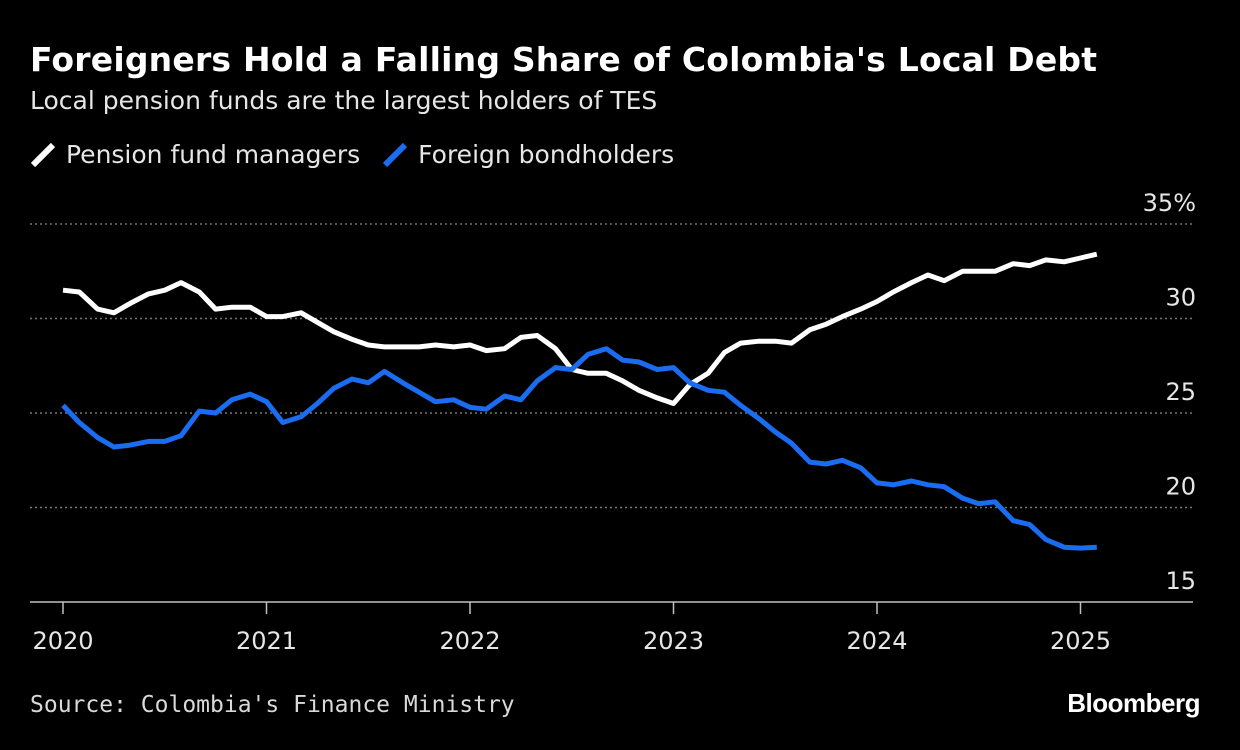 Image resolution: width=1240 pixels, height=750 pixels. What do you see at coordinates (213, 154) in the screenshot?
I see `legend-label-pension: Pension fund managers` at bounding box center [213, 154].